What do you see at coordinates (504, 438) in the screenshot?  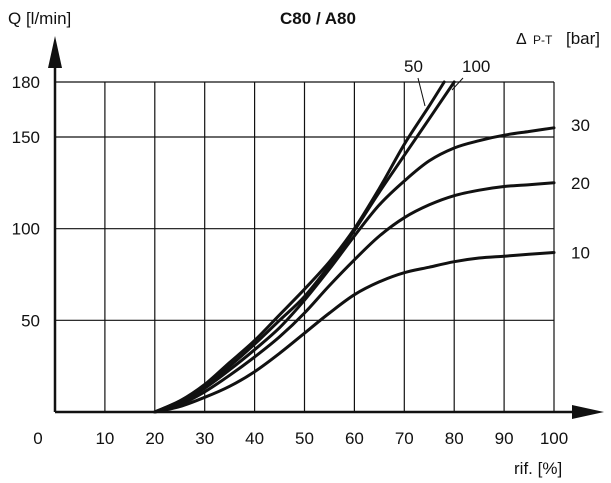 I see `x-tick-label-90: 90` at bounding box center [504, 438].